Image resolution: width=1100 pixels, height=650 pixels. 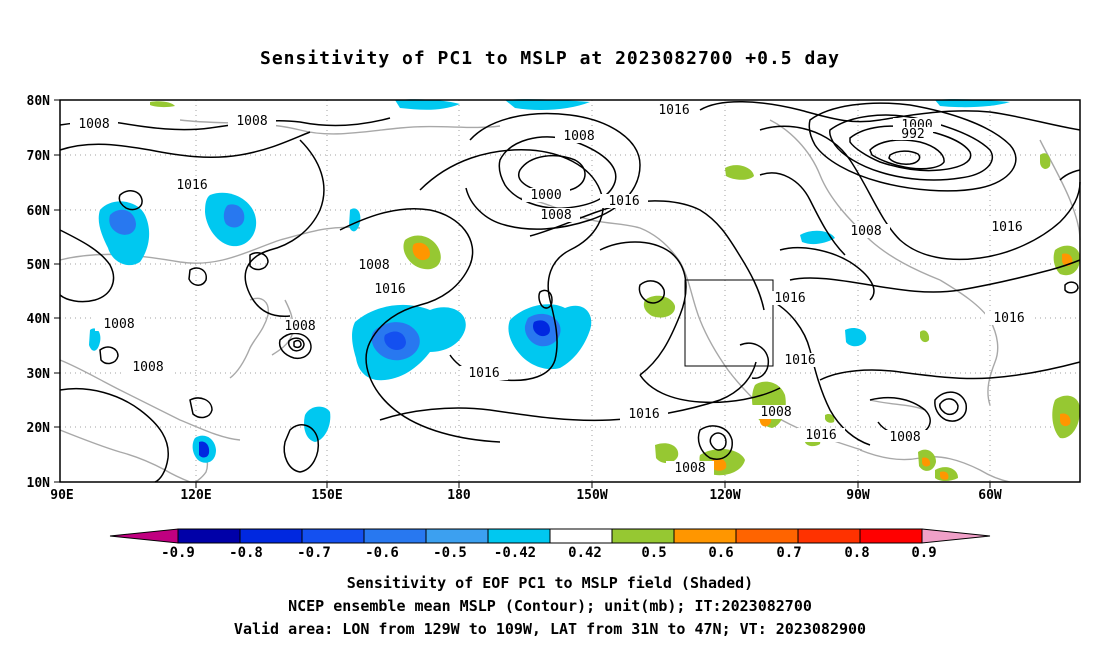 I want to click on latitude-labels: 80N 70N 60N 50N 40N 30N 20N 10N, so click(x=39, y=292).